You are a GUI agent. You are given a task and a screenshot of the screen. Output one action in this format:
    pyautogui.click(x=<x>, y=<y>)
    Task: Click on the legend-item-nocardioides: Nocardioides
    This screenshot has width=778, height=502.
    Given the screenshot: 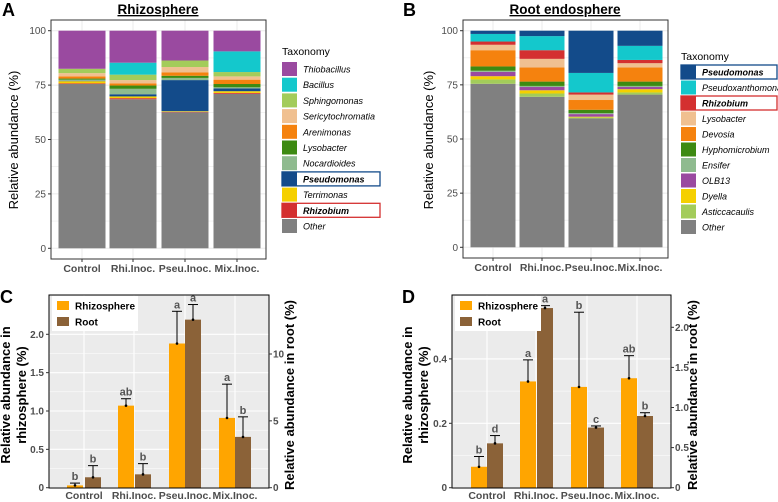 What is the action you would take?
    pyautogui.click(x=319, y=163)
    